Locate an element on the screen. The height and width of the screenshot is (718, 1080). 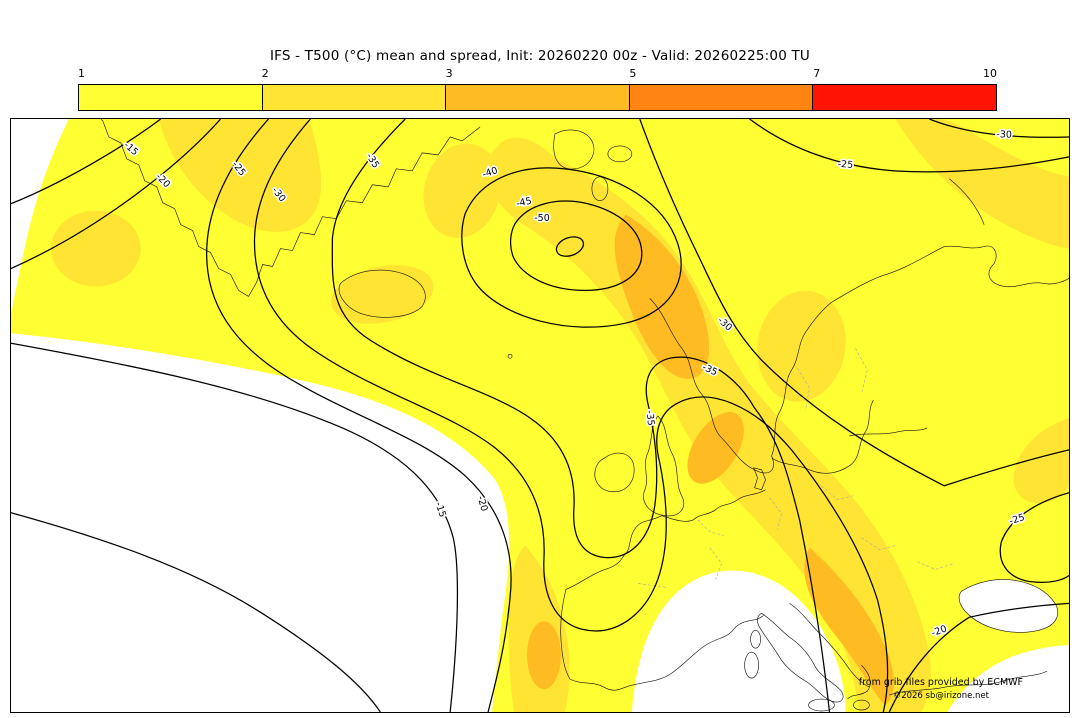
low-spread-region-northwest-corner is located at coordinates (40, 217).